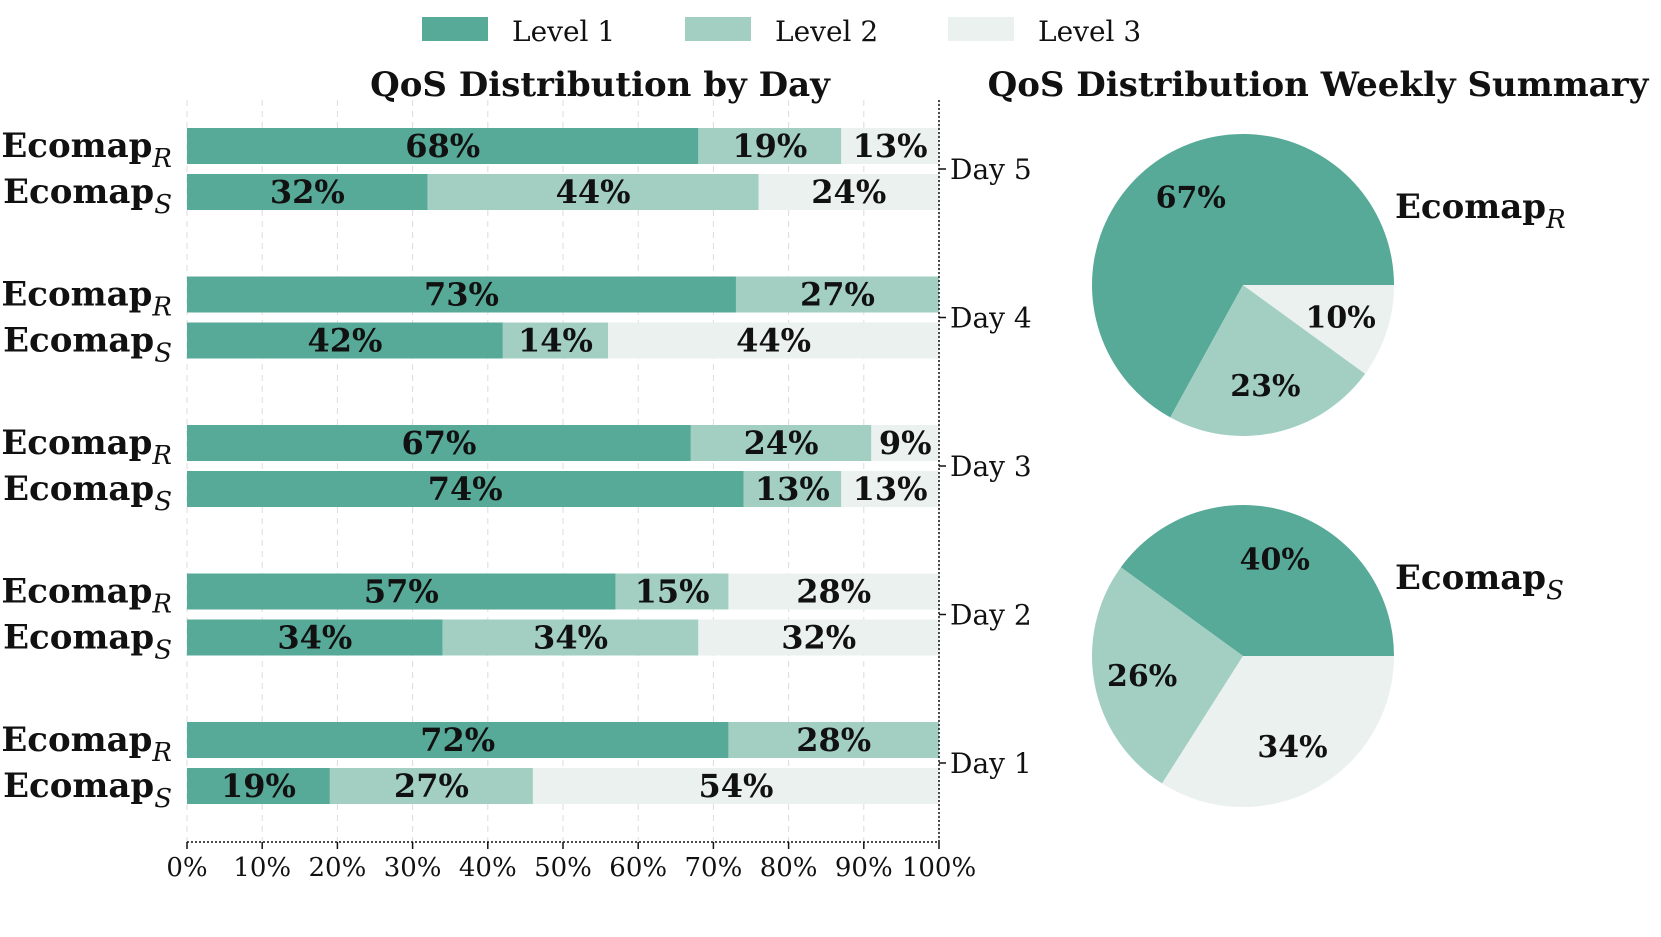 The height and width of the screenshot is (937, 1661). I want to click on bar-value-label: 57%, so click(401, 592).